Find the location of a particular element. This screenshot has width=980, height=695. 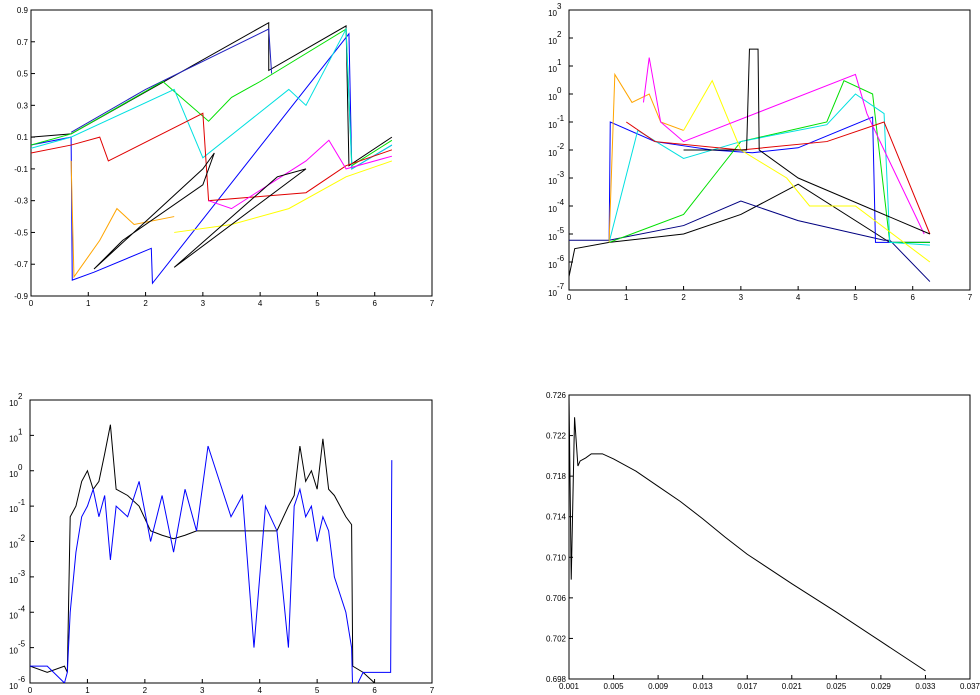

y-tick-label: 0.706 is located at coordinates (556, 598).